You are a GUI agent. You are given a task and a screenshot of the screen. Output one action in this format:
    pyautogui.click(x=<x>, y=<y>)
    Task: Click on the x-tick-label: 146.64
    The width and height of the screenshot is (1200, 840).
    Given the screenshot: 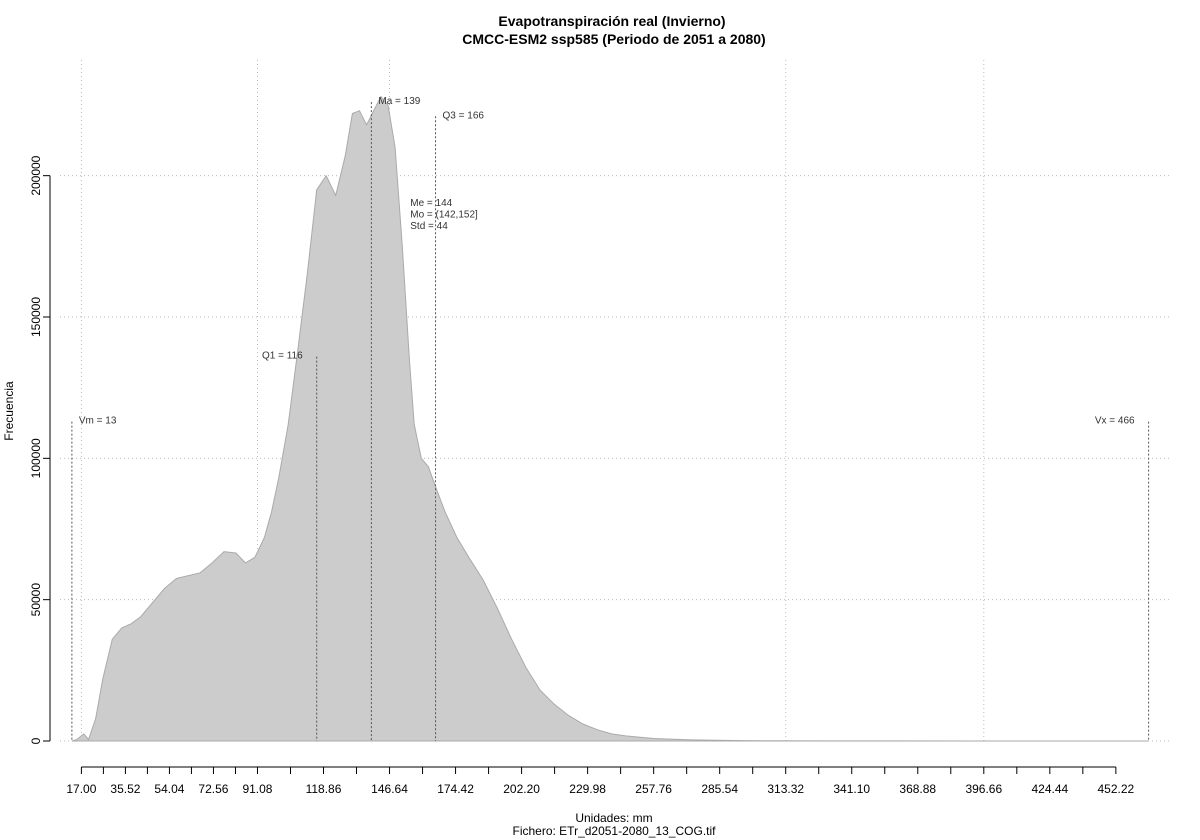 What is the action you would take?
    pyautogui.click(x=389, y=789)
    